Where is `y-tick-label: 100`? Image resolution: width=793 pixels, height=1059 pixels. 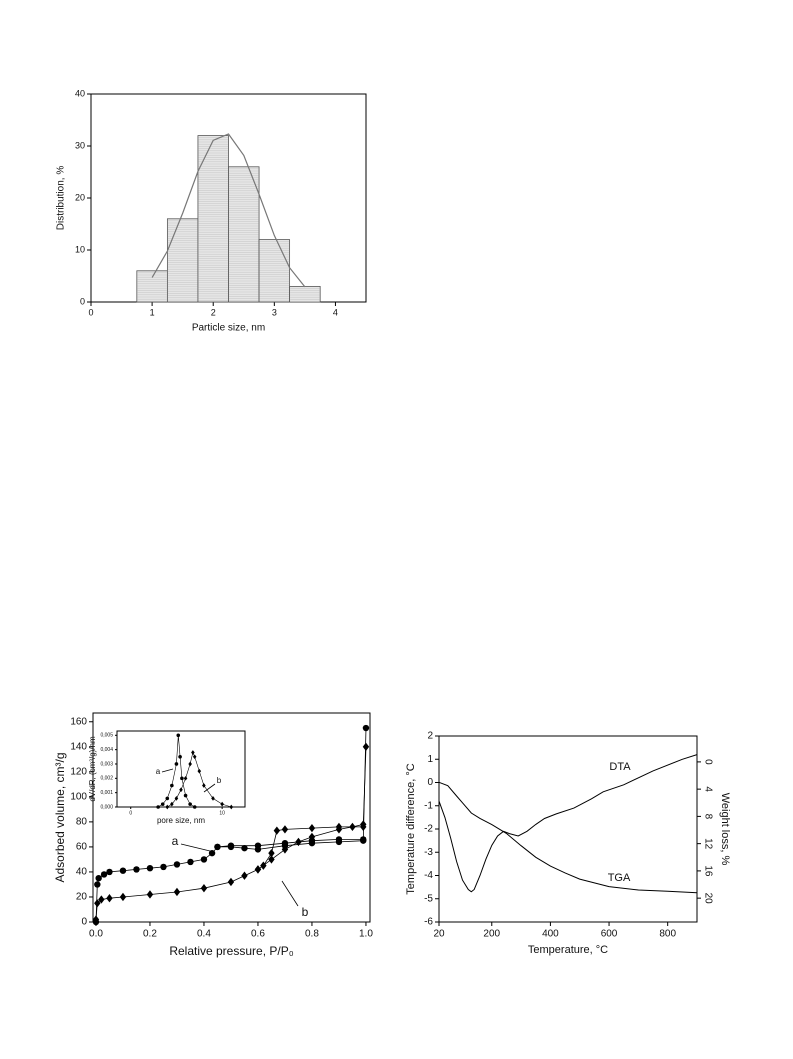 y-tick-label: 100 is located at coordinates (78, 796).